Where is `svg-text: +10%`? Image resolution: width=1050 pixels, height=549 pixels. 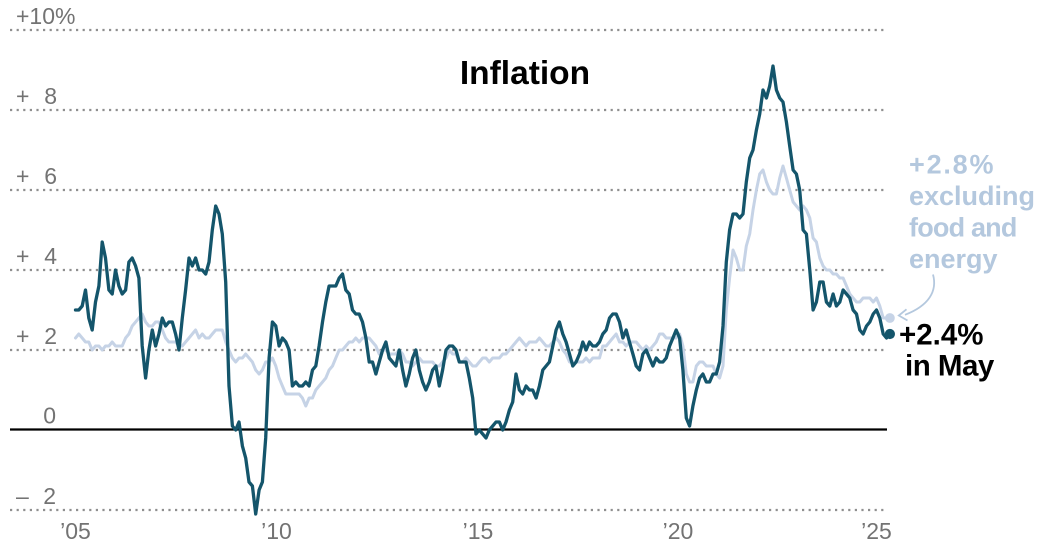
svg-text: +10% is located at coordinates (45, 16).